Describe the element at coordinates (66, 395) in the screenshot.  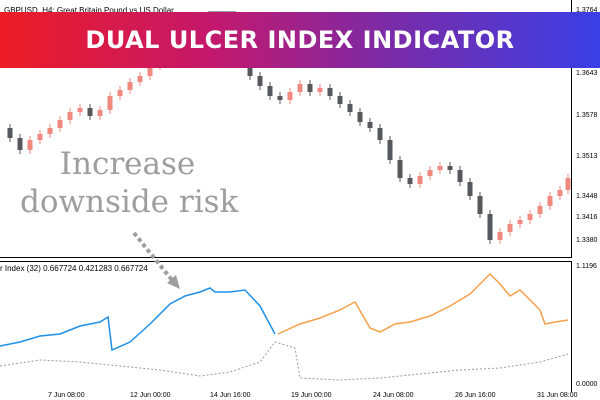
I see `time-label: 7 Jun 08:00` at that location.